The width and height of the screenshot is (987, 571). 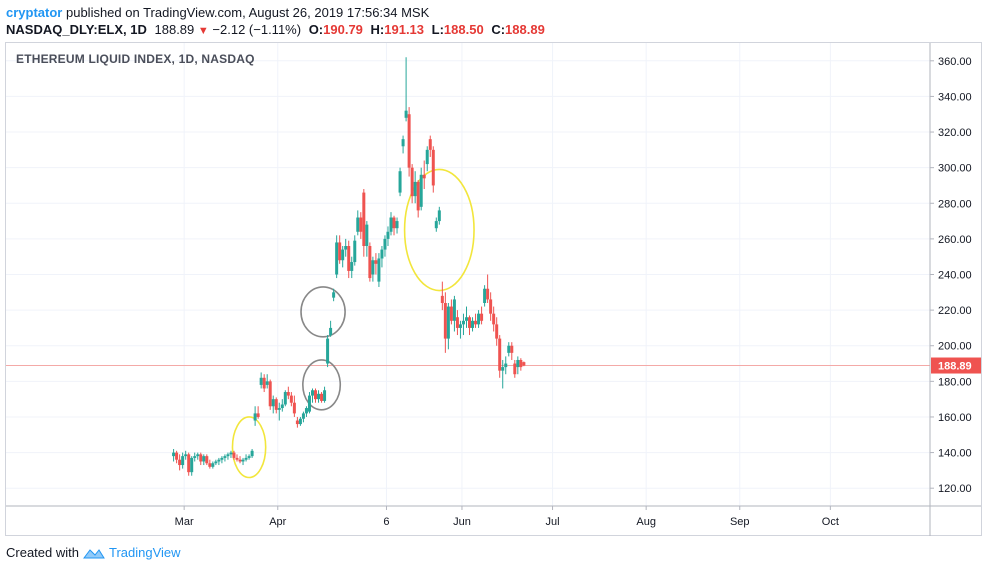 I want to click on y-tick-label: 120.00, so click(x=955, y=489).